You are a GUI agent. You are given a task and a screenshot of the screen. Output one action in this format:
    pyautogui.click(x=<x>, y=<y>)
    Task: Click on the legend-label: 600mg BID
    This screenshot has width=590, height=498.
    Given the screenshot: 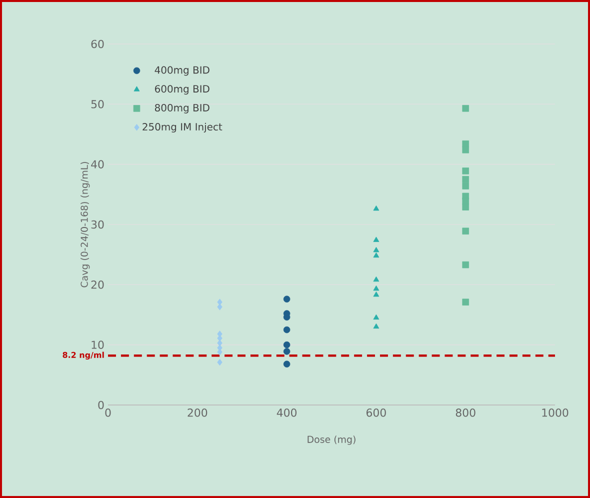 What is the action you would take?
    pyautogui.click(x=182, y=90)
    